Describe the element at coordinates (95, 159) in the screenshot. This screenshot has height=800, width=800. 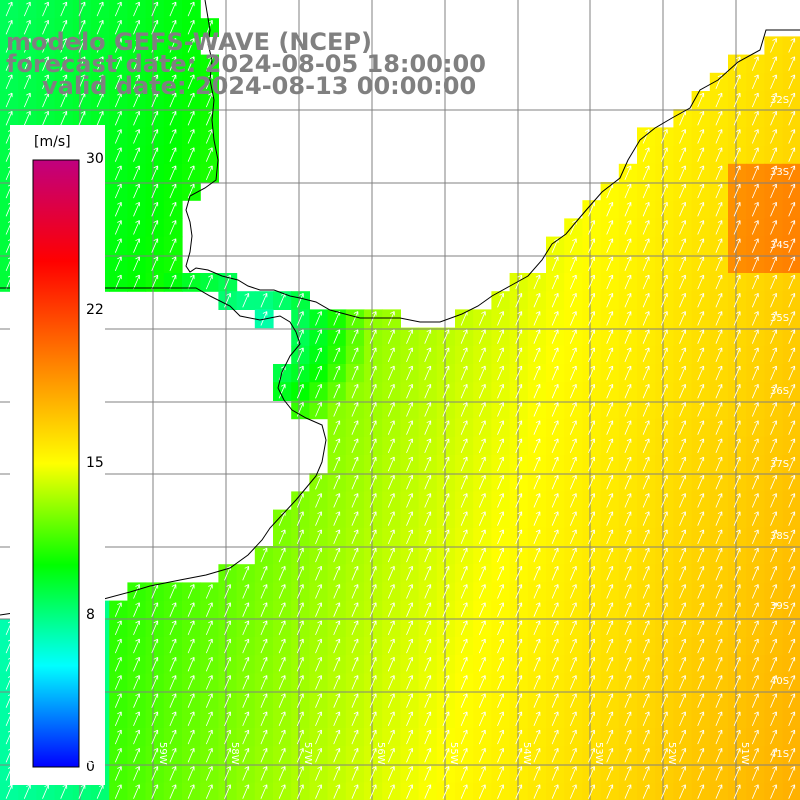
I see `colorbar-tick-30: 30` at that location.